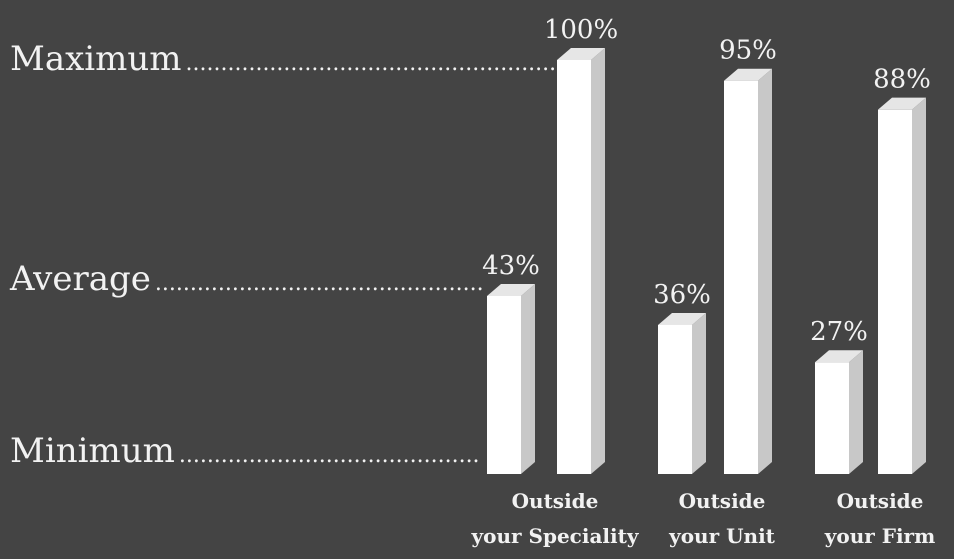 The width and height of the screenshot is (954, 559). I want to click on value-label: 43%, so click(511, 266).